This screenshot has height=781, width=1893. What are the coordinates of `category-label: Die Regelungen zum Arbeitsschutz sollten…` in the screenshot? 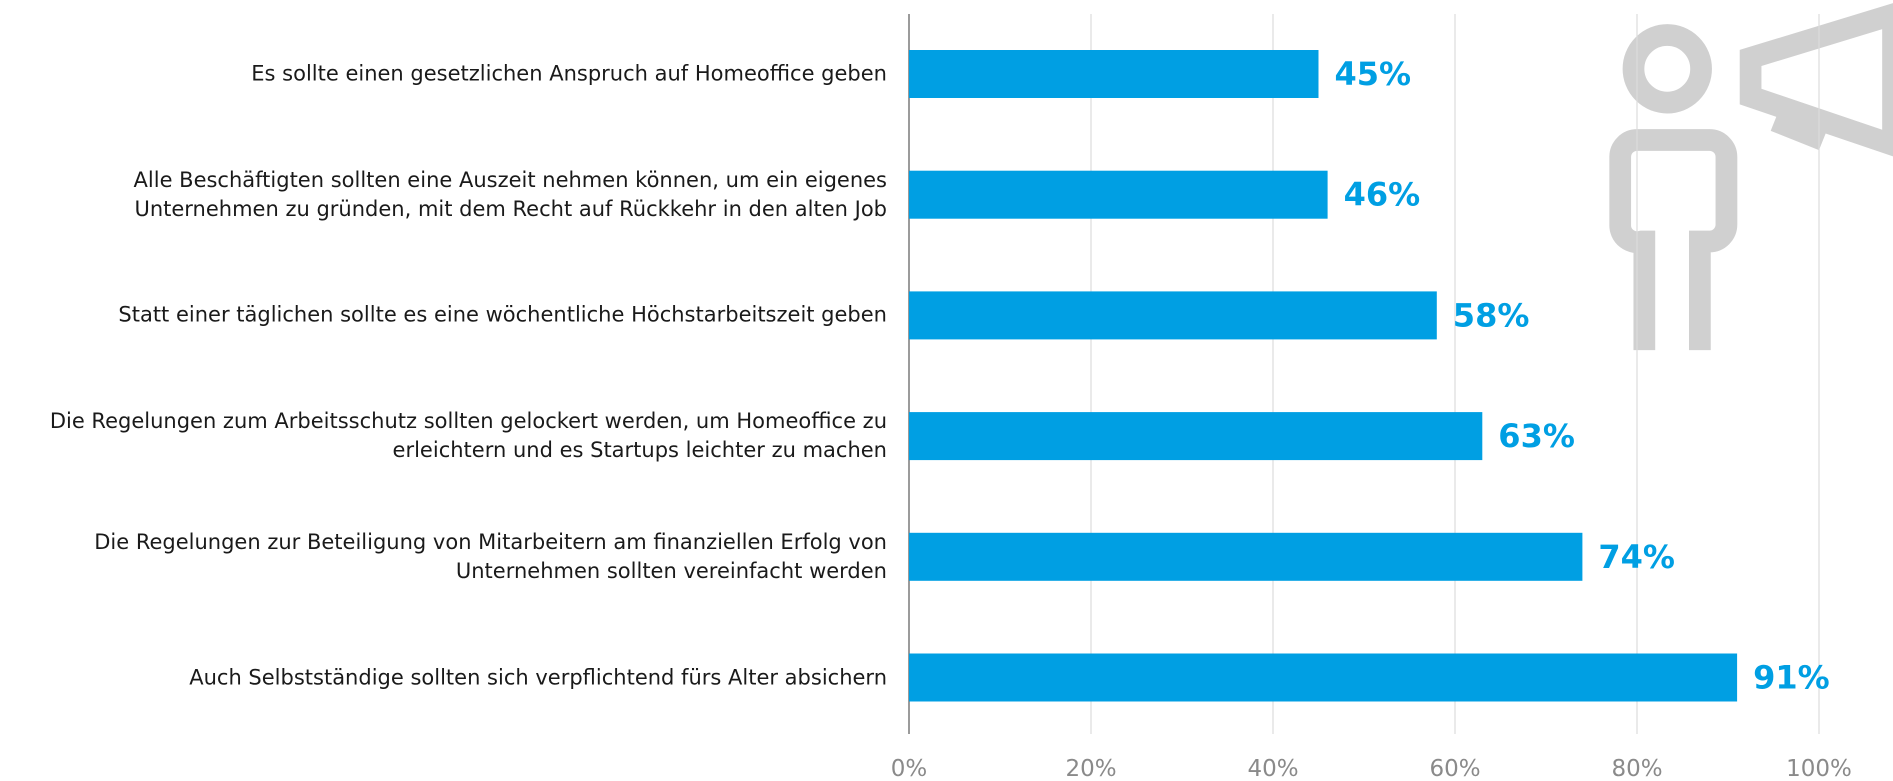 It's located at (468, 436).